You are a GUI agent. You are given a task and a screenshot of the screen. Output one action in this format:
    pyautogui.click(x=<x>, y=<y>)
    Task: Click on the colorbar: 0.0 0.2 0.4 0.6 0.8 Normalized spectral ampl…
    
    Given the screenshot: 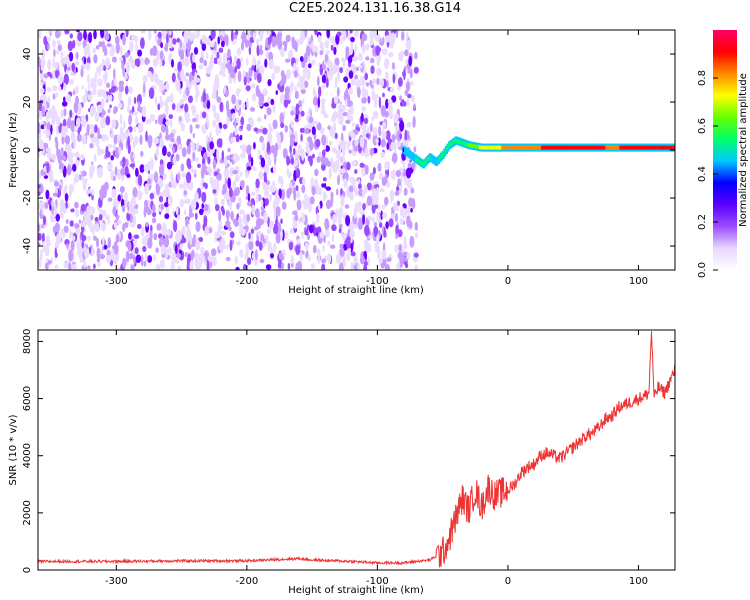 What is the action you would take?
    pyautogui.click(x=723, y=154)
    